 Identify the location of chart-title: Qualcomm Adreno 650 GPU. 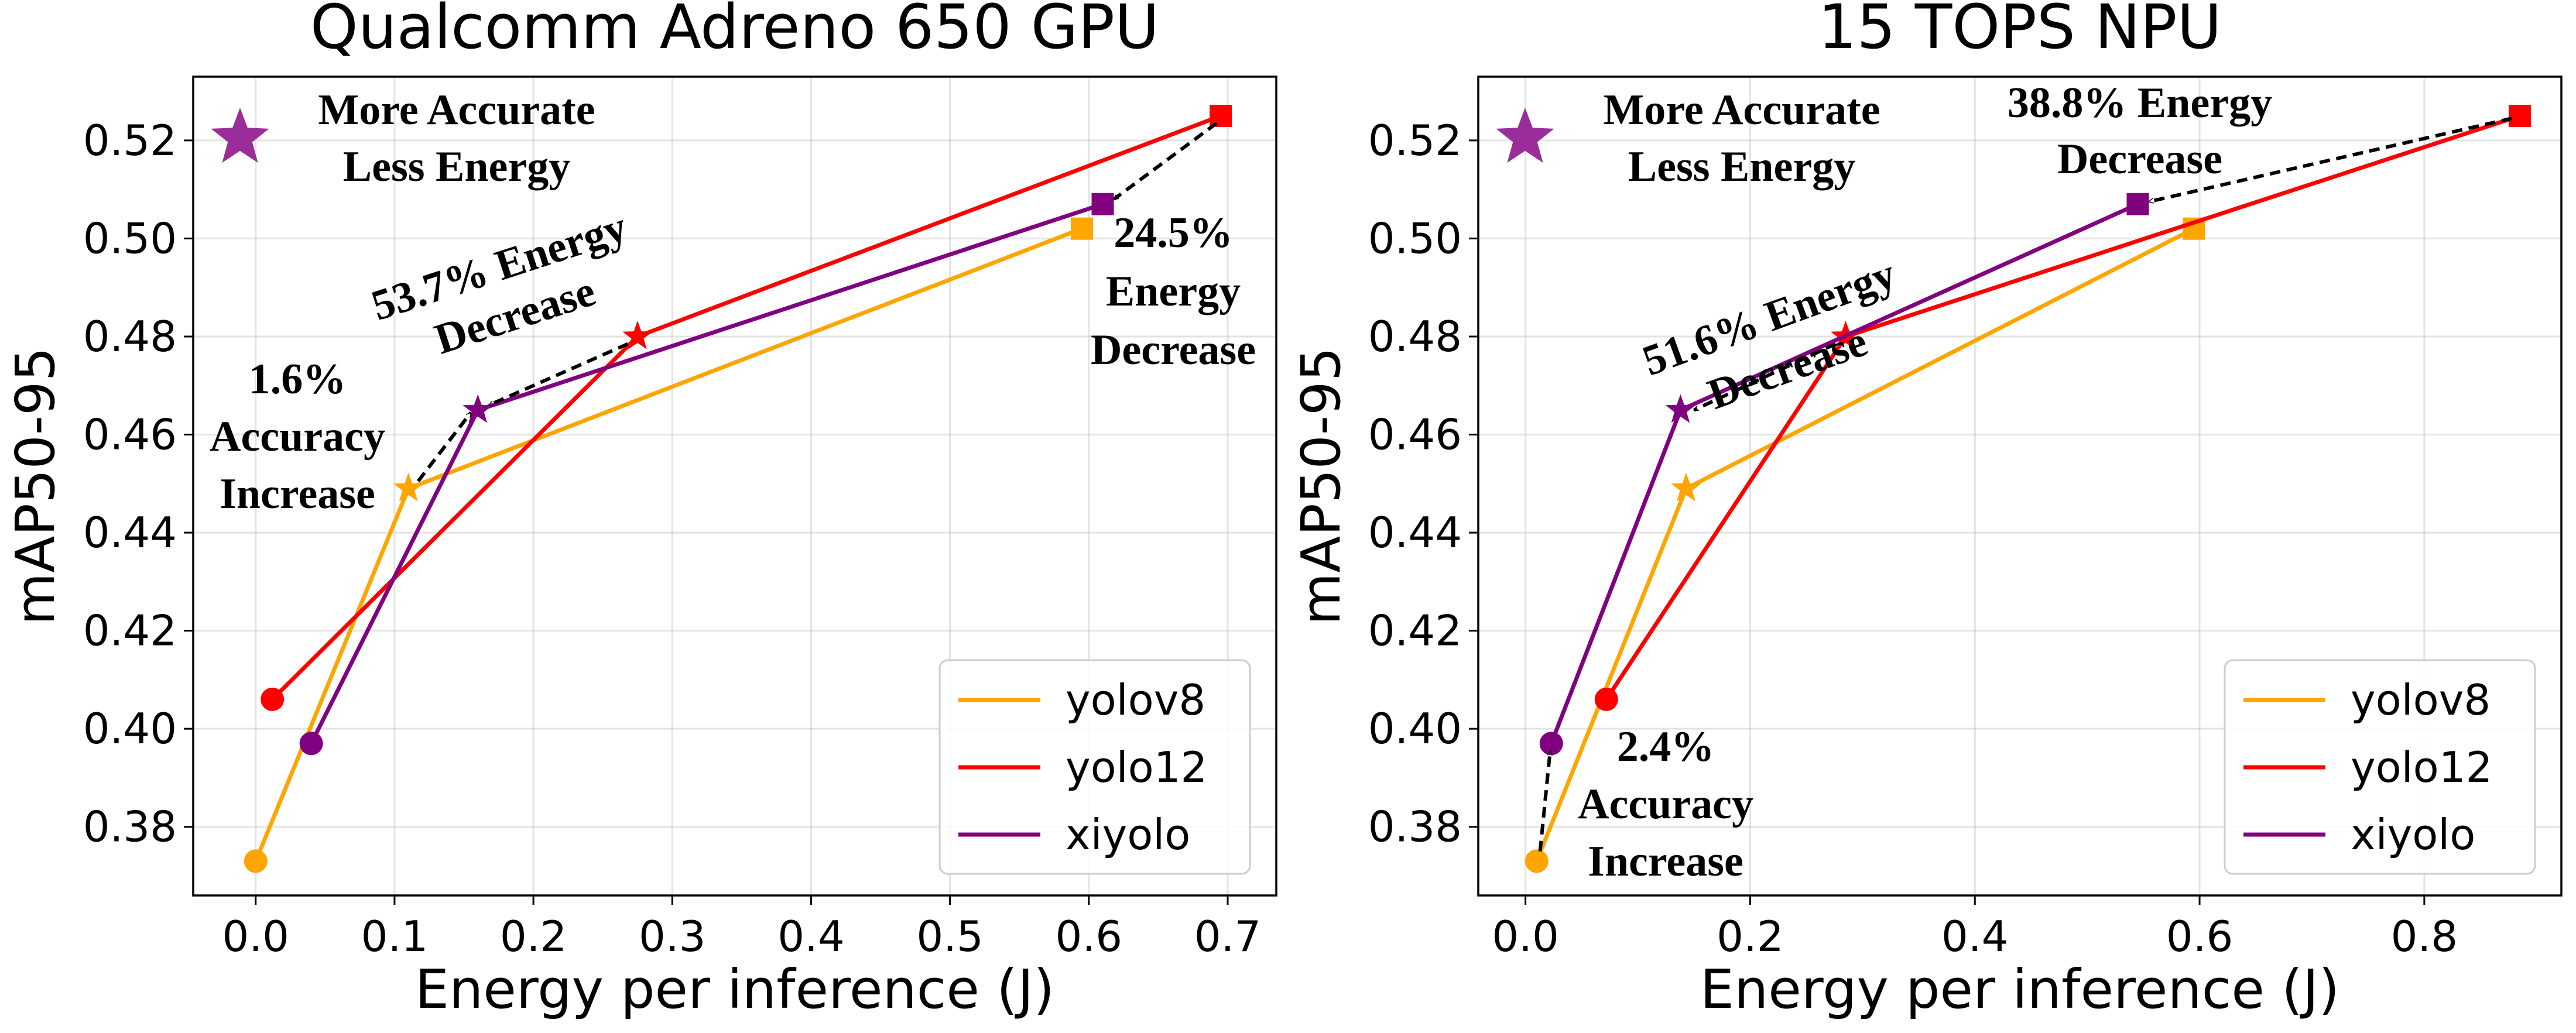
(734, 31).